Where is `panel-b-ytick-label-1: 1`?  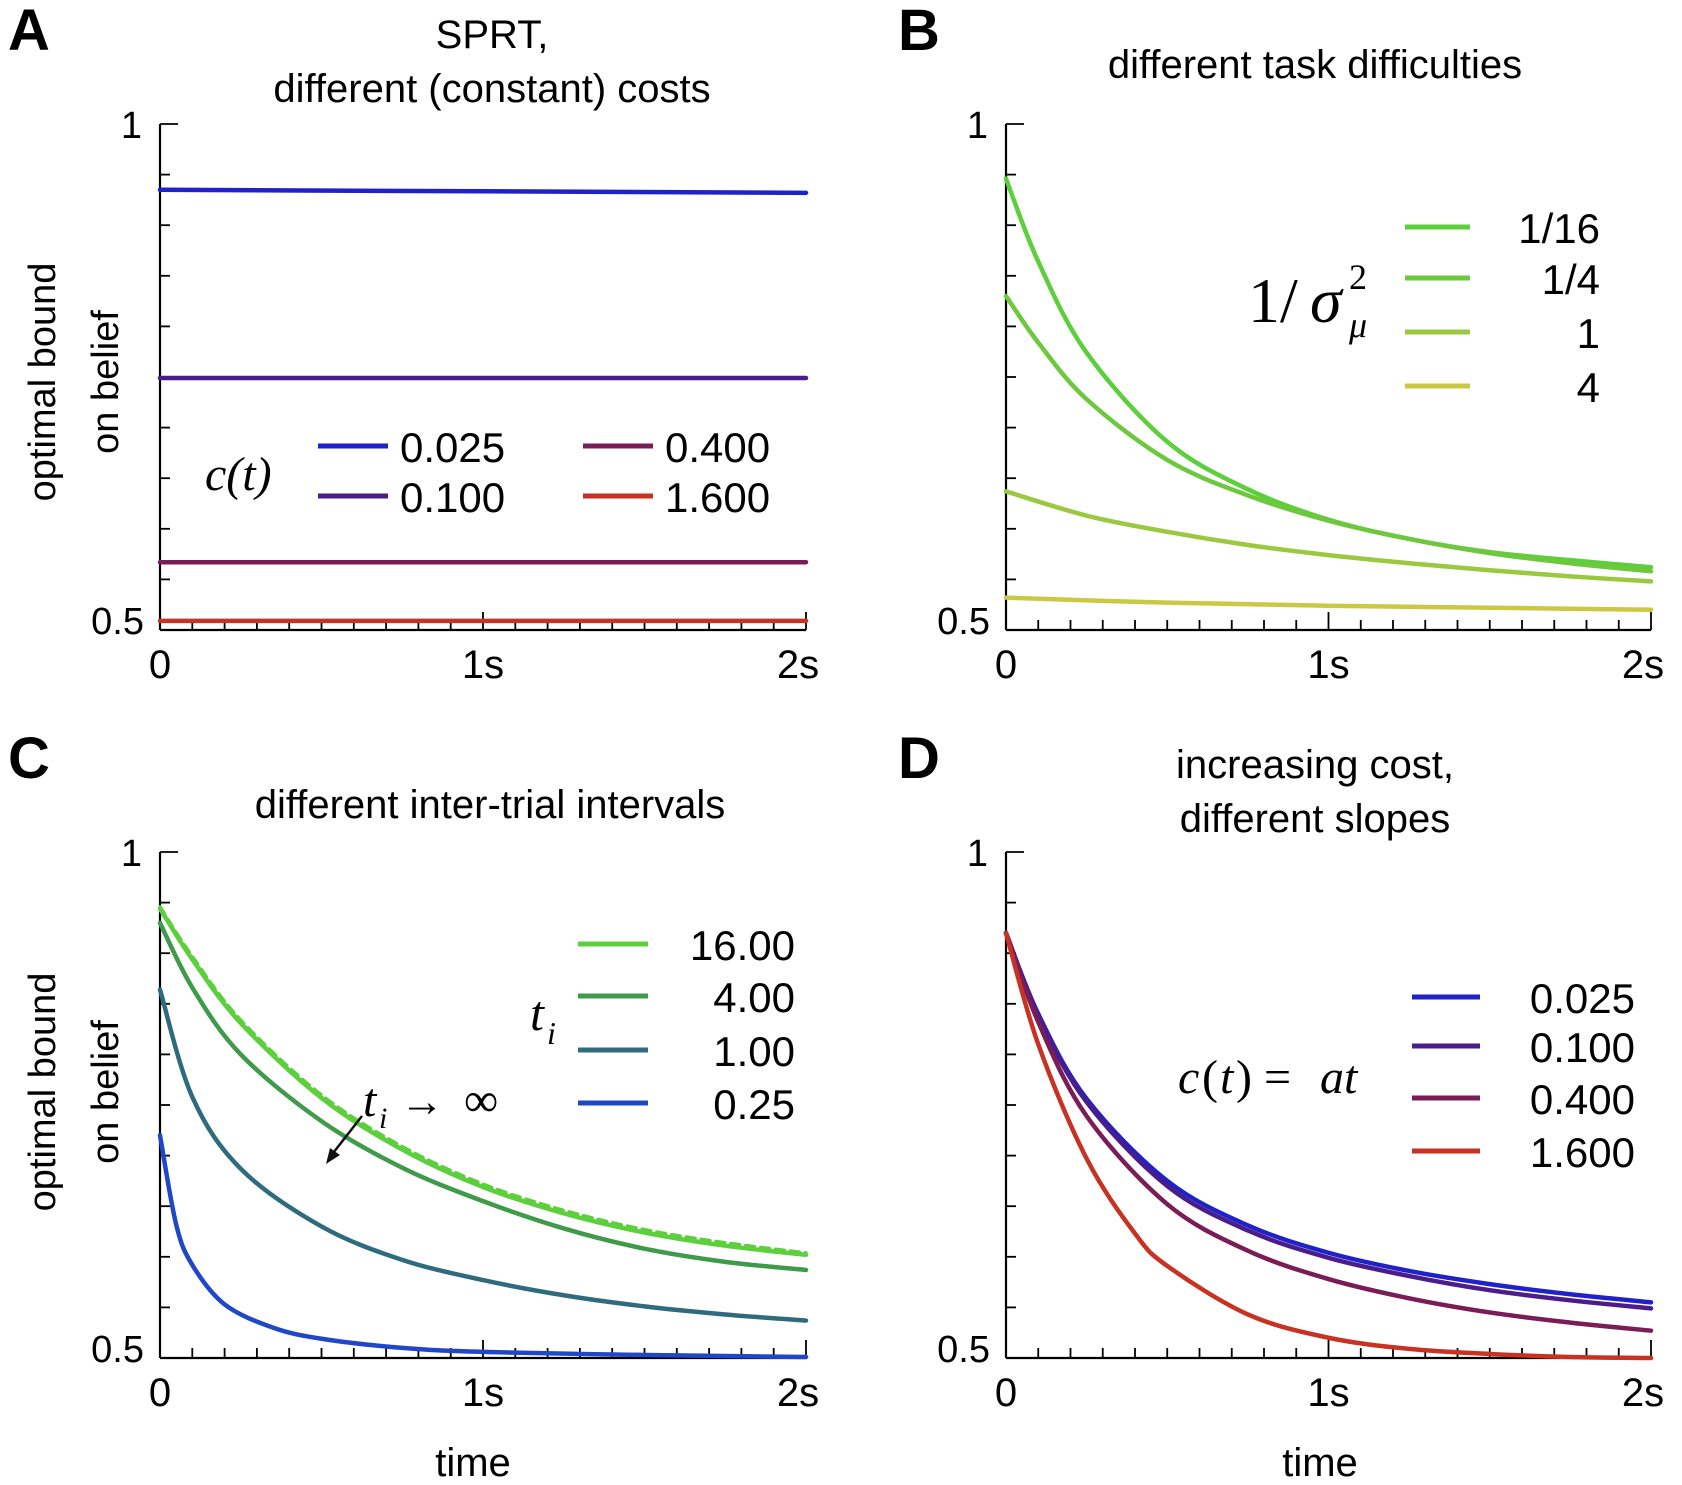
panel-b-ytick-label-1: 1 is located at coordinates (977, 126).